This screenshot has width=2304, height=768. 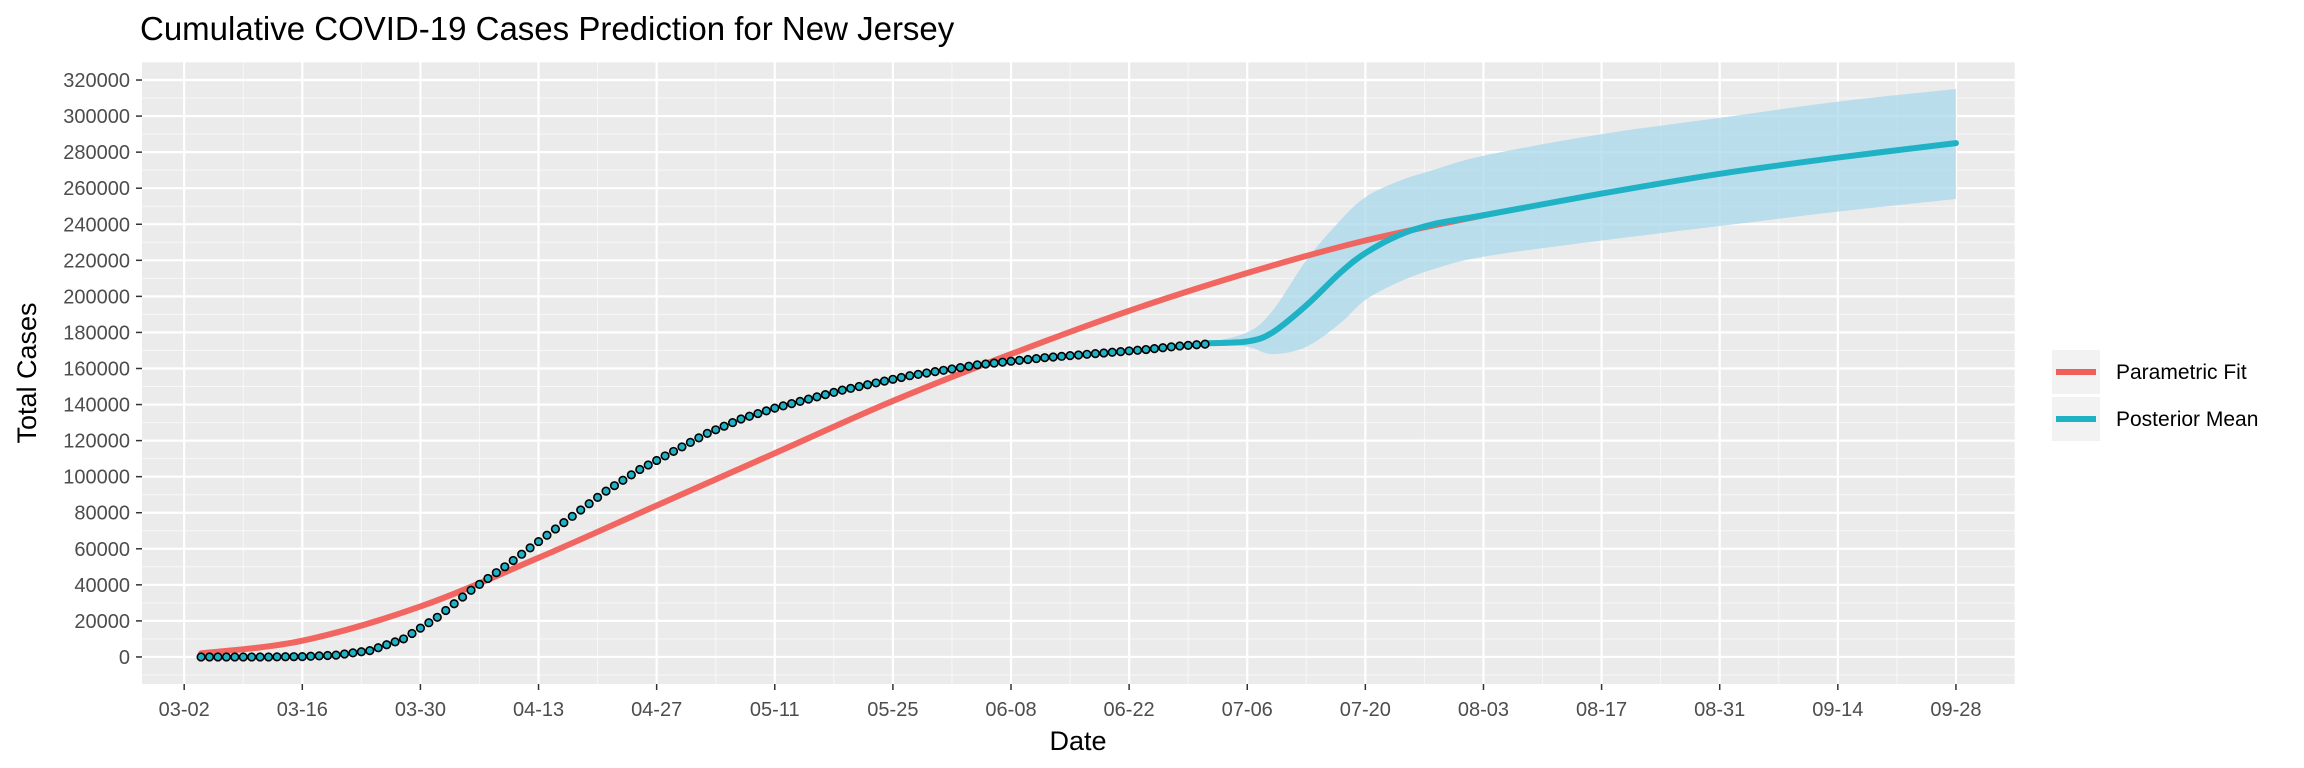 I want to click on x-tick-label: 06-22, so click(x=1129, y=710).